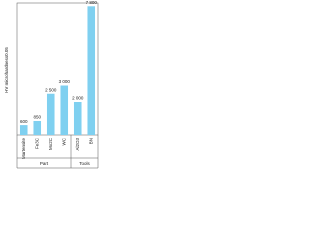 The image size is (320, 240). What do you see at coordinates (51, 89) in the screenshot?
I see `value-label: 2 500` at bounding box center [51, 89].